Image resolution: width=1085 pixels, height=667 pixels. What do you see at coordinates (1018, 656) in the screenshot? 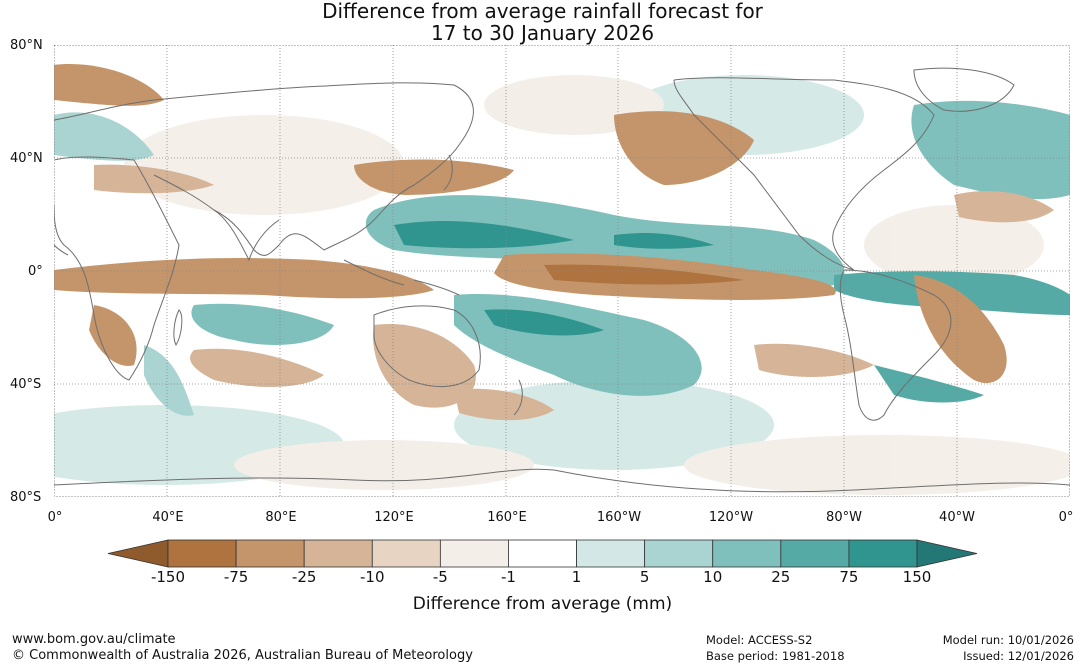
I see `footer-issued: Issued: 12/01/2026` at bounding box center [1018, 656].